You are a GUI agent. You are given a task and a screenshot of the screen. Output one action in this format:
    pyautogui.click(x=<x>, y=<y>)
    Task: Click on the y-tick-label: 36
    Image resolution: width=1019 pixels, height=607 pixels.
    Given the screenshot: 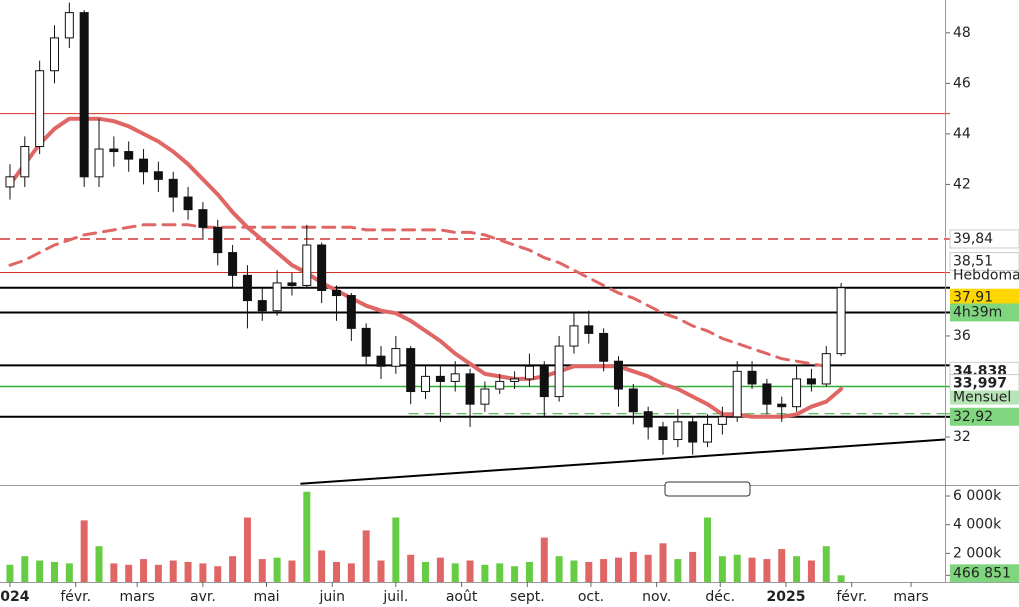 What is the action you would take?
    pyautogui.click(x=962, y=336)
    